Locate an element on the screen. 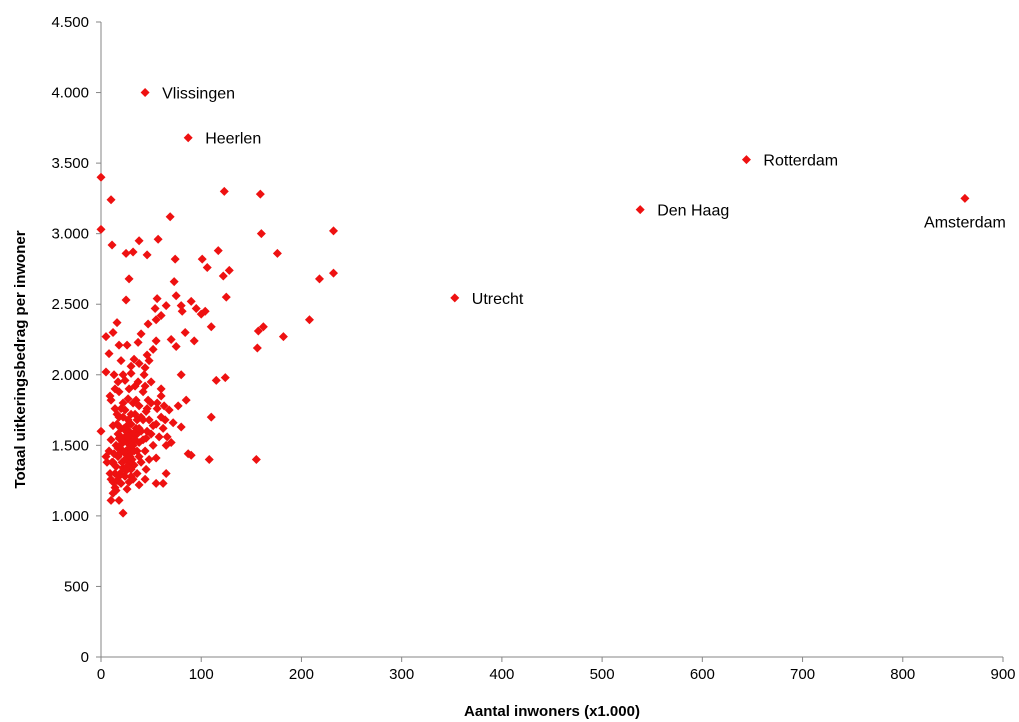 This screenshot has height=722, width=1019. y-tick-label: 3.500 is located at coordinates (70, 163).